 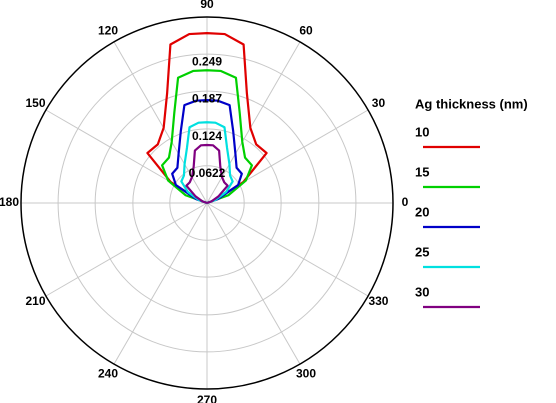 What do you see at coordinates (306, 31) in the screenshot?
I see `angle-label: 60` at bounding box center [306, 31].